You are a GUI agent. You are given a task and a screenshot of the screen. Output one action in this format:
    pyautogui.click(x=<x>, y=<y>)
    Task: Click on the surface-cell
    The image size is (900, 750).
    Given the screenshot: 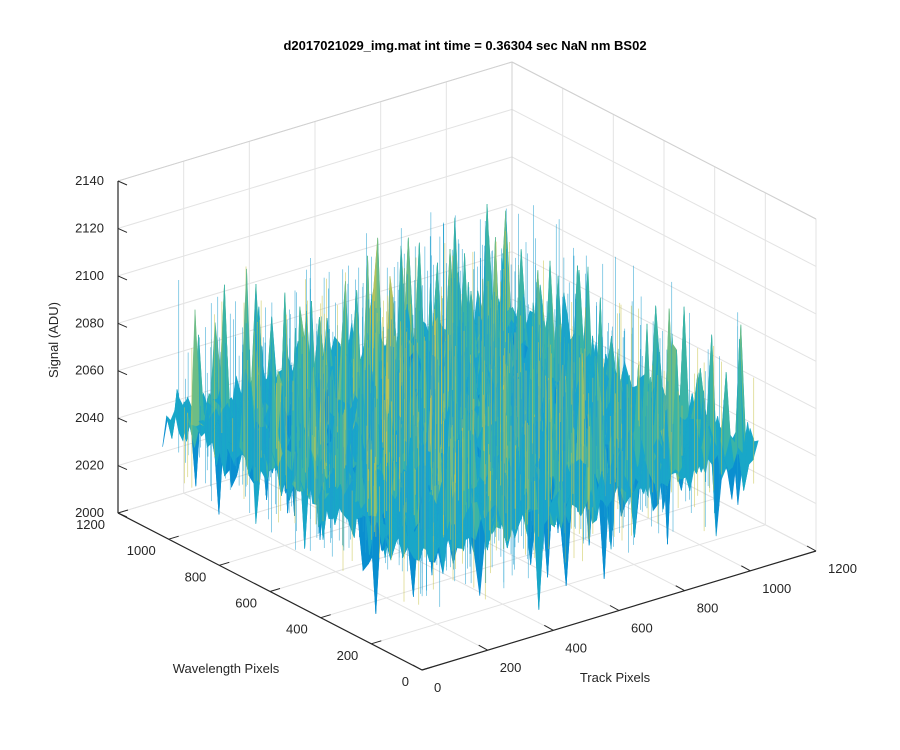 What is the action you would take?
    pyautogui.click(x=171, y=426)
    